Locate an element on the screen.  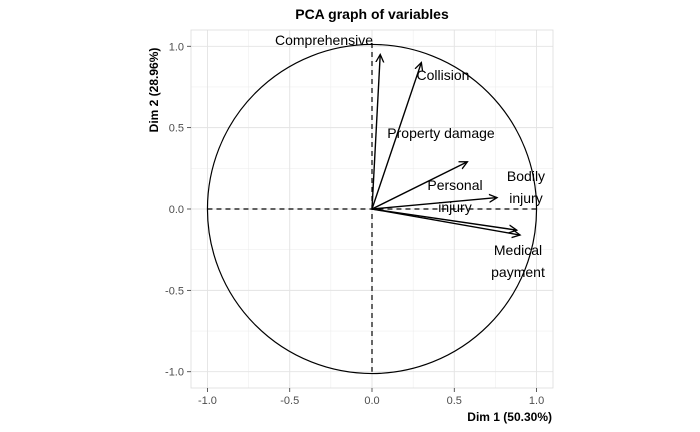
label-line: Medical is located at coordinates (518, 250).